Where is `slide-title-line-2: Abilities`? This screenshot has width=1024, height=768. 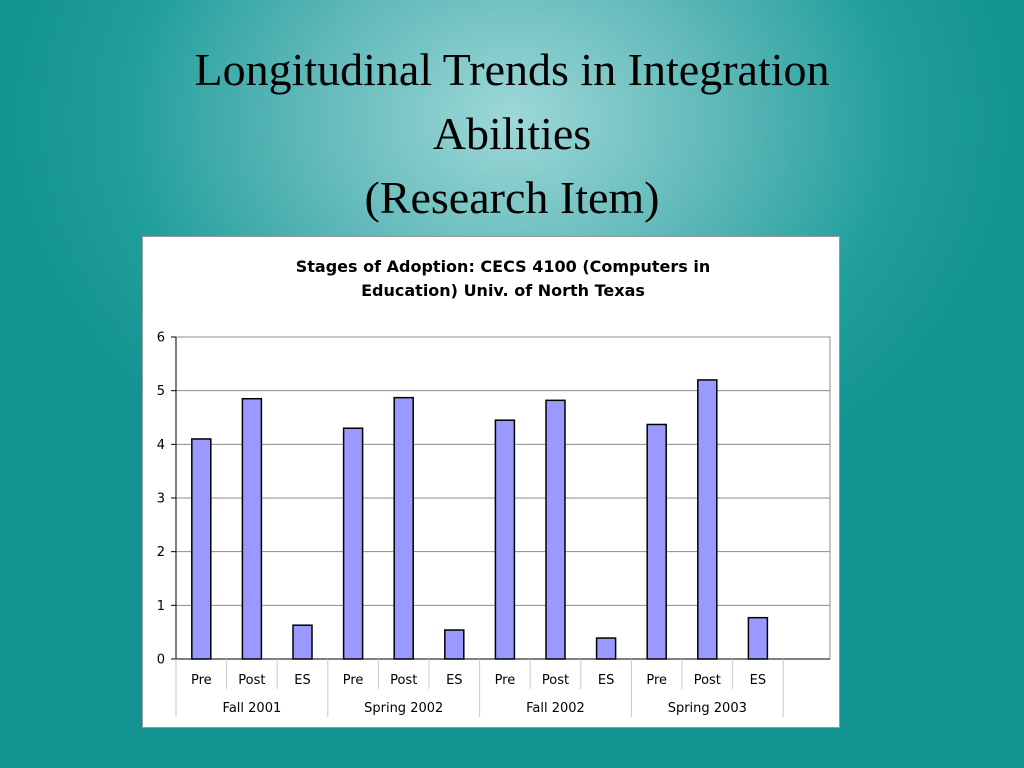
slide-title-line-2: Abilities is located at coordinates (512, 133).